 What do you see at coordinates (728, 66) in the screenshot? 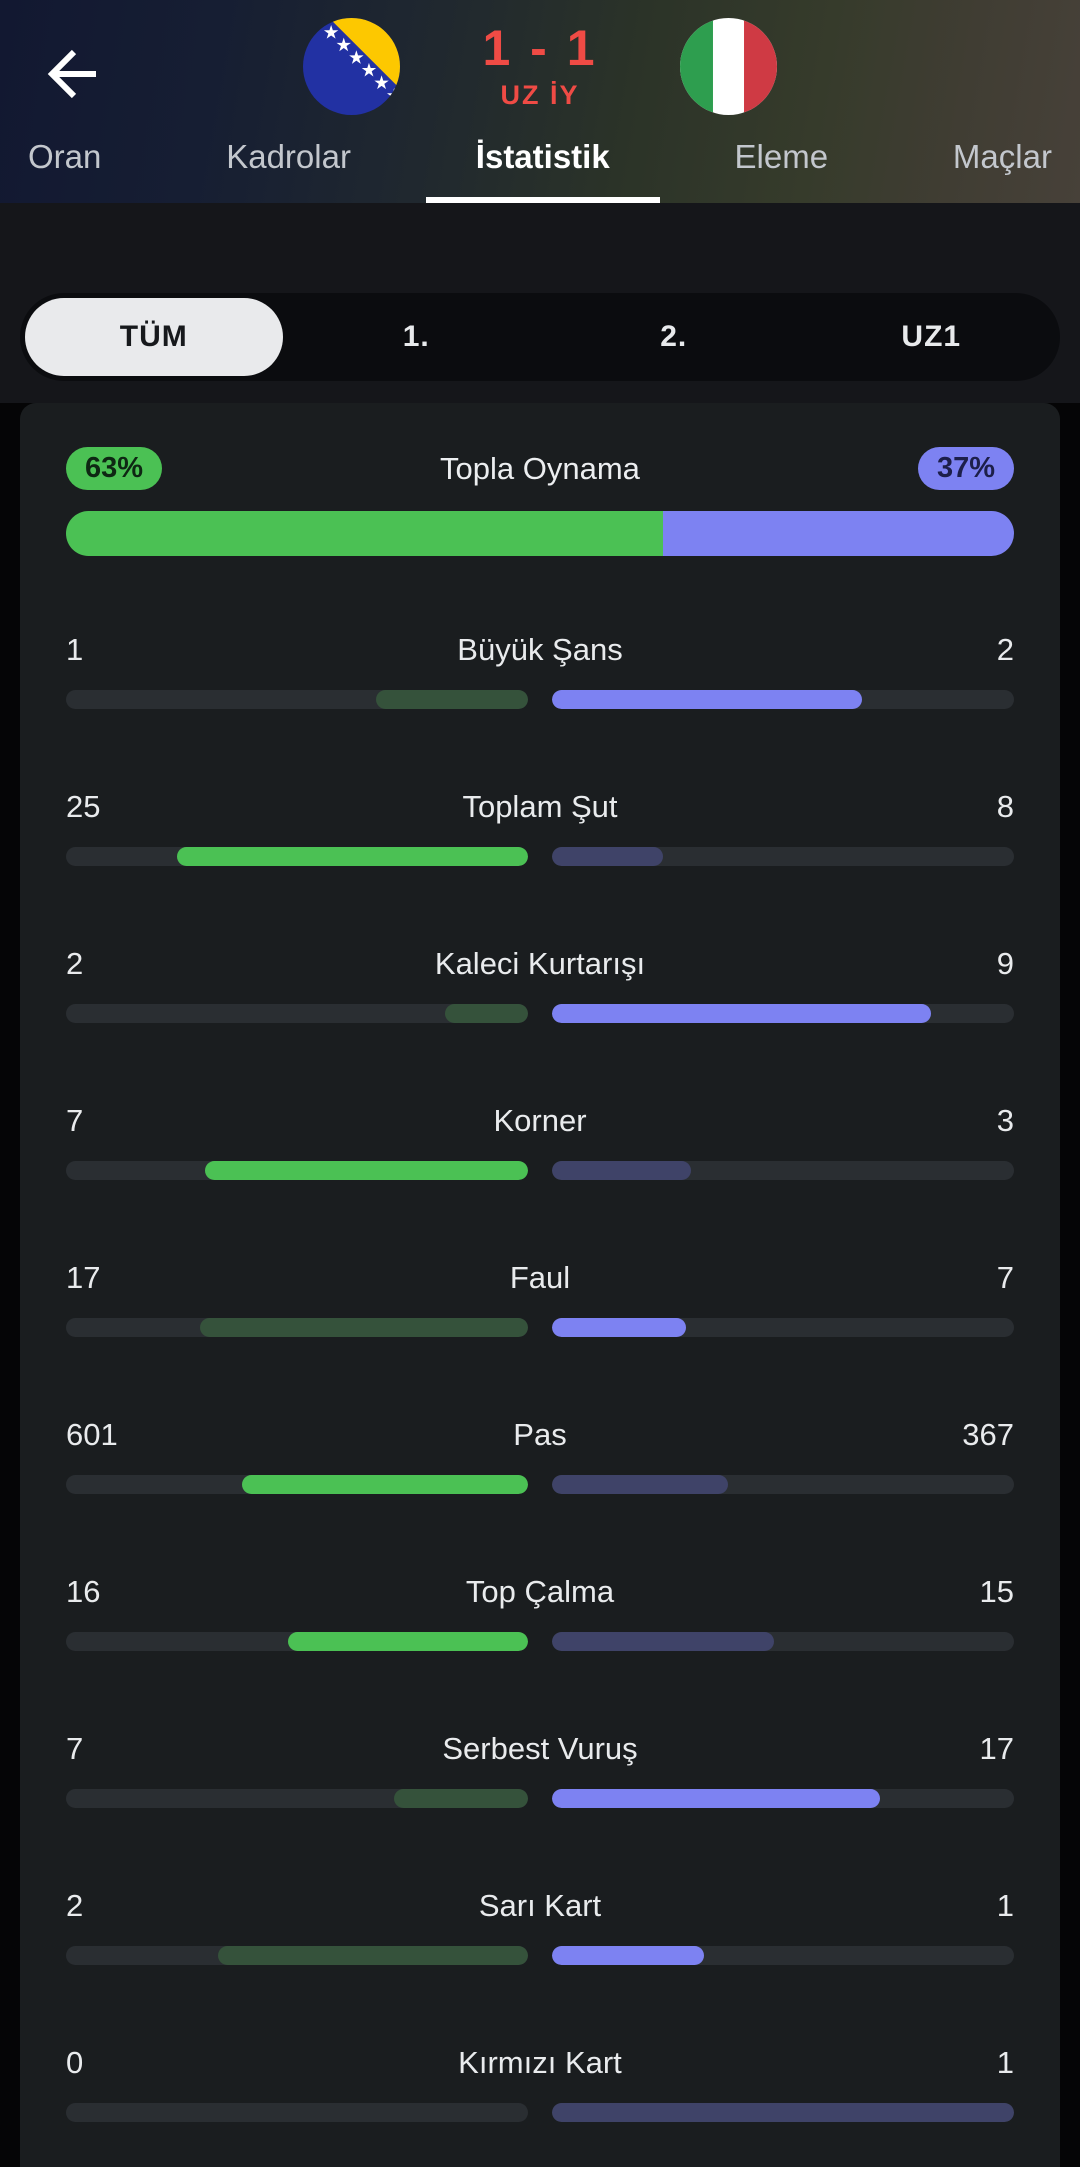
I see `italy-flag` at bounding box center [728, 66].